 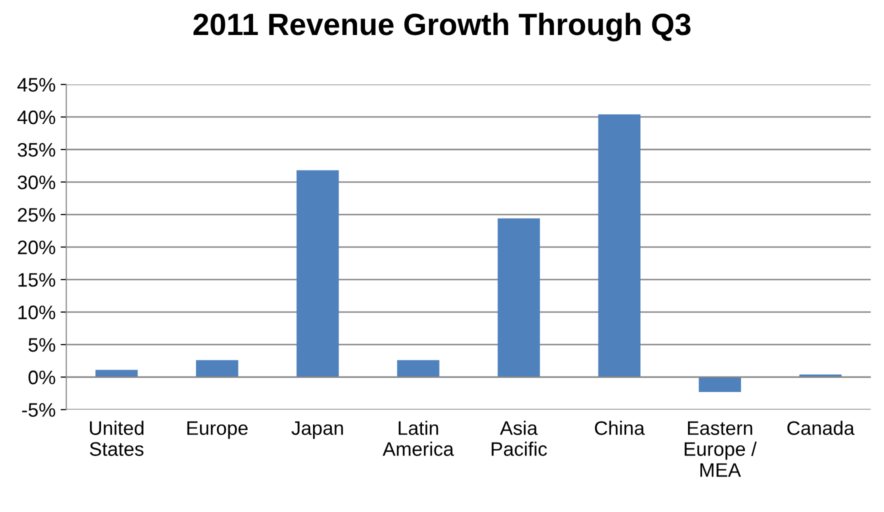 I want to click on y-tick-label: 45%, so click(x=36, y=85).